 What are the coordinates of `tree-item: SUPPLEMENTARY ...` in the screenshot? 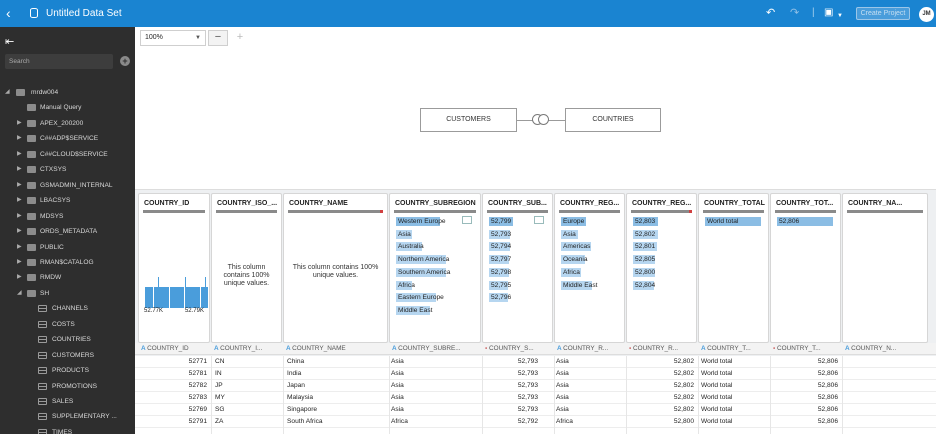 It's located at (67, 416).